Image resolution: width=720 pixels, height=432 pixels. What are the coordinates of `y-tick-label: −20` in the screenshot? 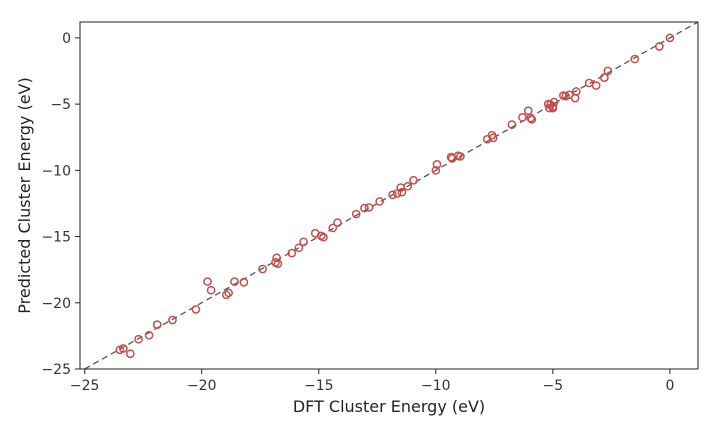 It's located at (56, 304).